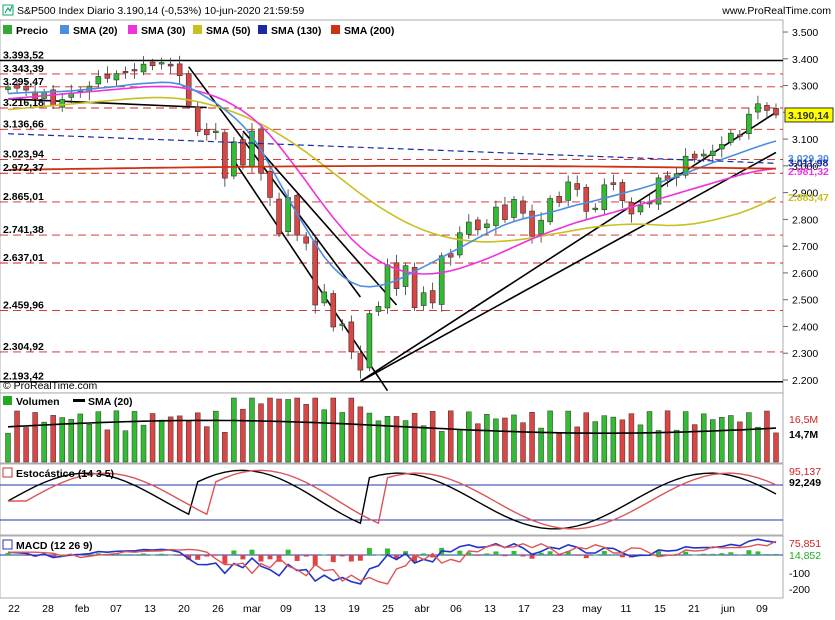 Image resolution: width=835 pixels, height=620 pixels. What do you see at coordinates (50, 386) in the screenshot?
I see `copyright-text: © ProRealTime.com` at bounding box center [50, 386].